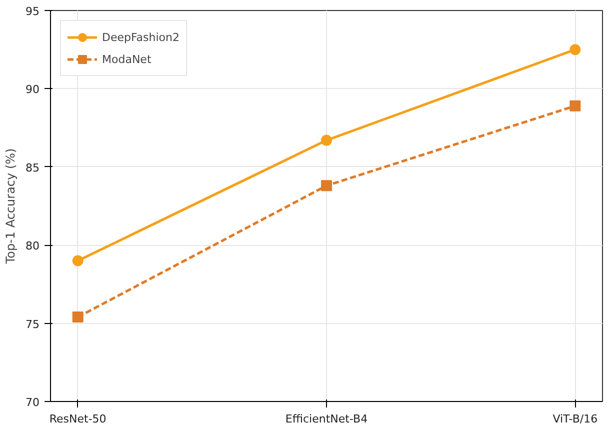 Image resolution: width=610 pixels, height=428 pixels. I want to click on y-axis-title: Top-1 Accuracy (%), so click(11, 206).